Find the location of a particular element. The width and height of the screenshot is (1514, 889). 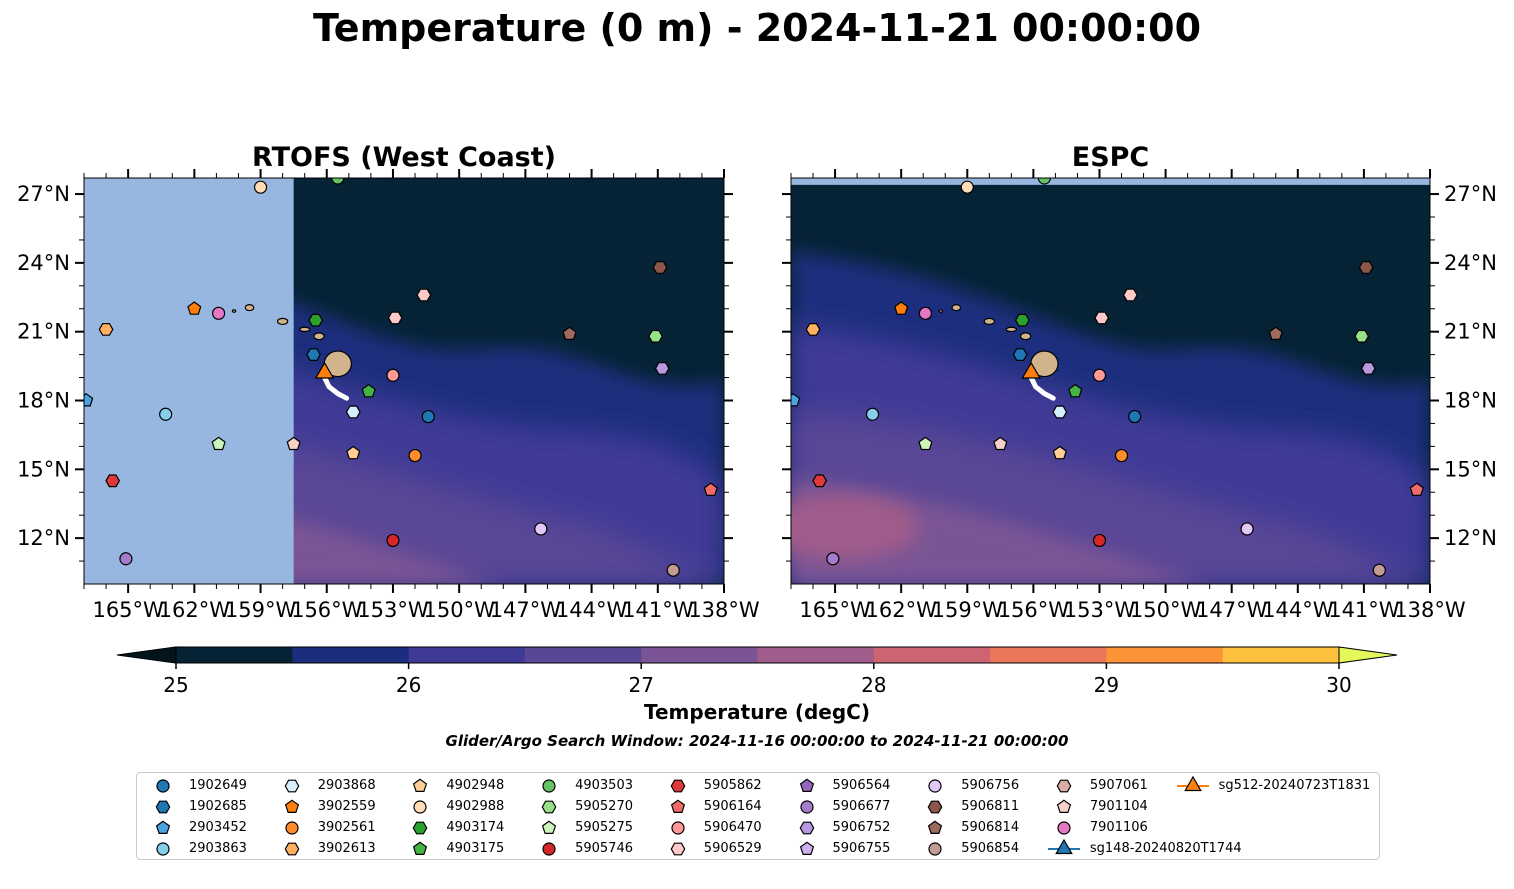

legend-label: 7901104 is located at coordinates (1118, 806).